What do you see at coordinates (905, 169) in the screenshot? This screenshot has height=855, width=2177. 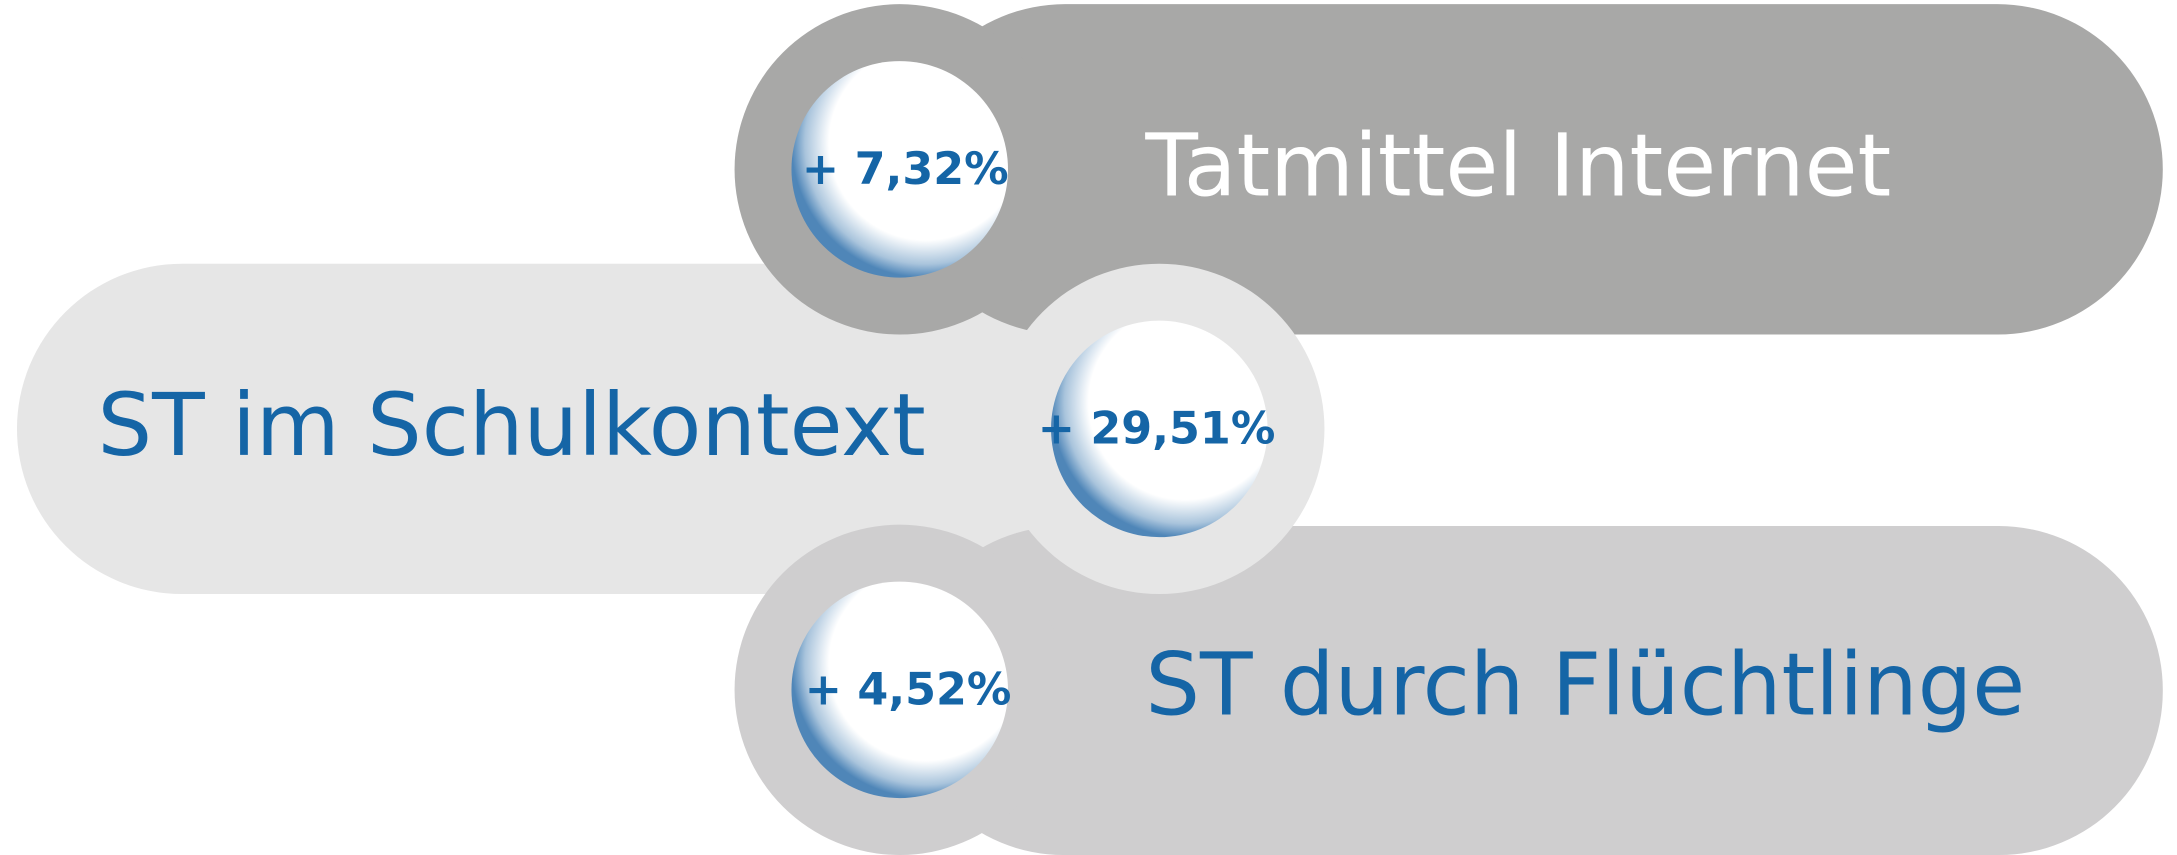 I see `item-change: + 7,32%` at bounding box center [905, 169].